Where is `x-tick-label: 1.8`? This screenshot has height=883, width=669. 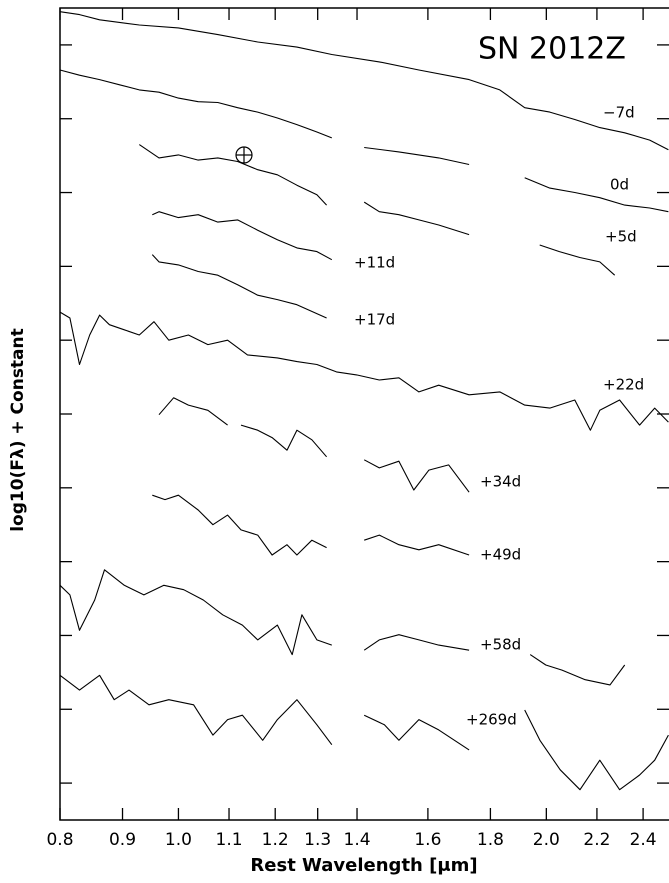
x-tick-label: 1.8 is located at coordinates (490, 840).